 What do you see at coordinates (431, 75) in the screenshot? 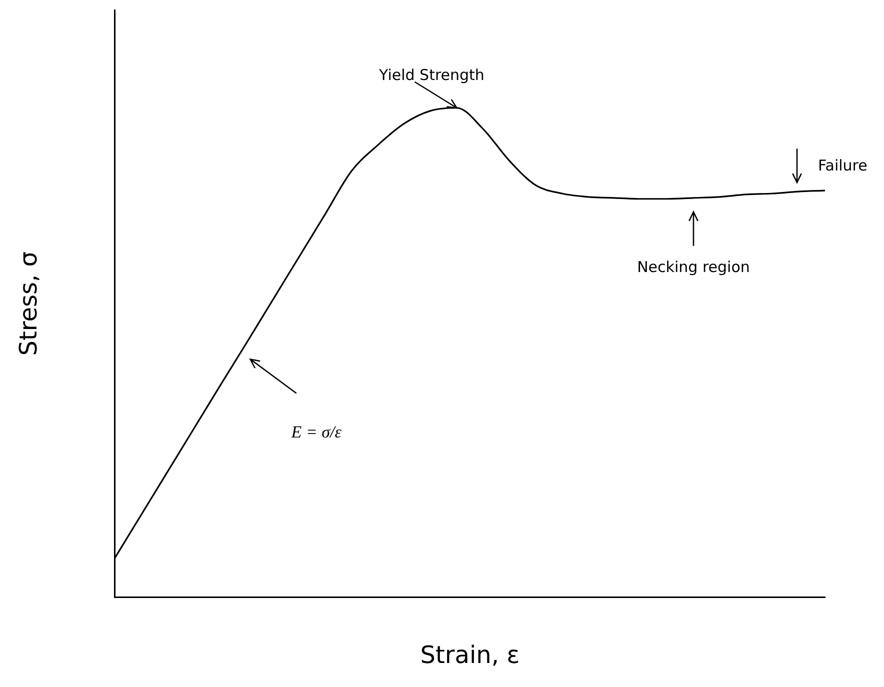
I see `text: Yield Strength` at bounding box center [431, 75].